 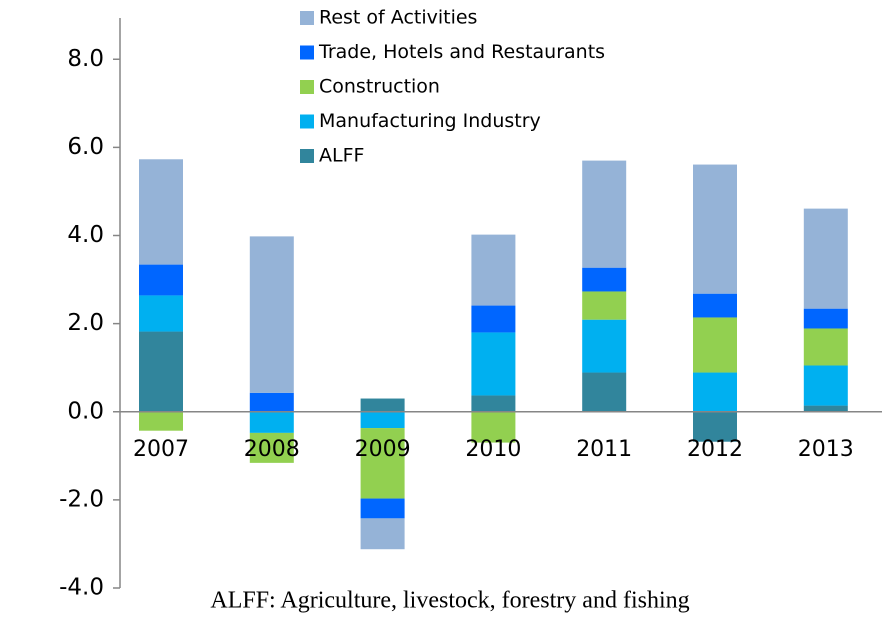 I want to click on x-tick-label: 2009, so click(x=383, y=449).